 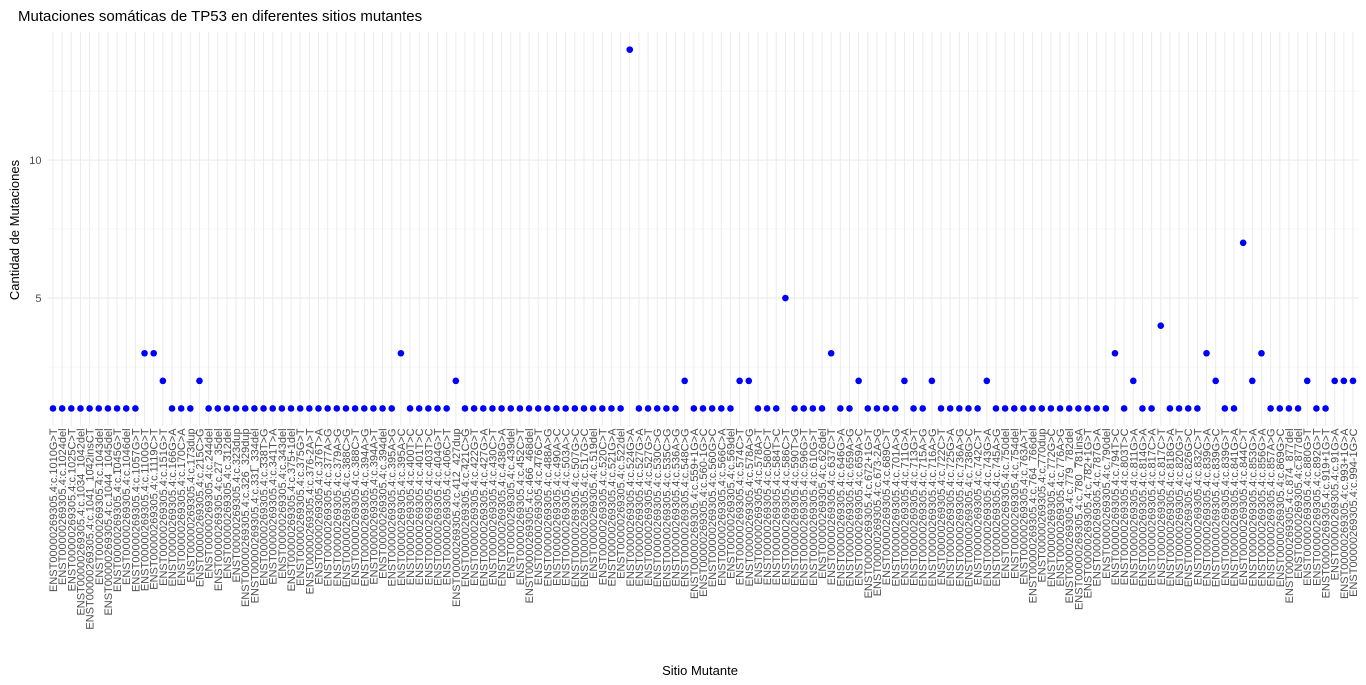 What do you see at coordinates (1327, 513) in the screenshot?
I see `x-tick-label: ENST00000269305.4:c.919+1G>T` at bounding box center [1327, 513].